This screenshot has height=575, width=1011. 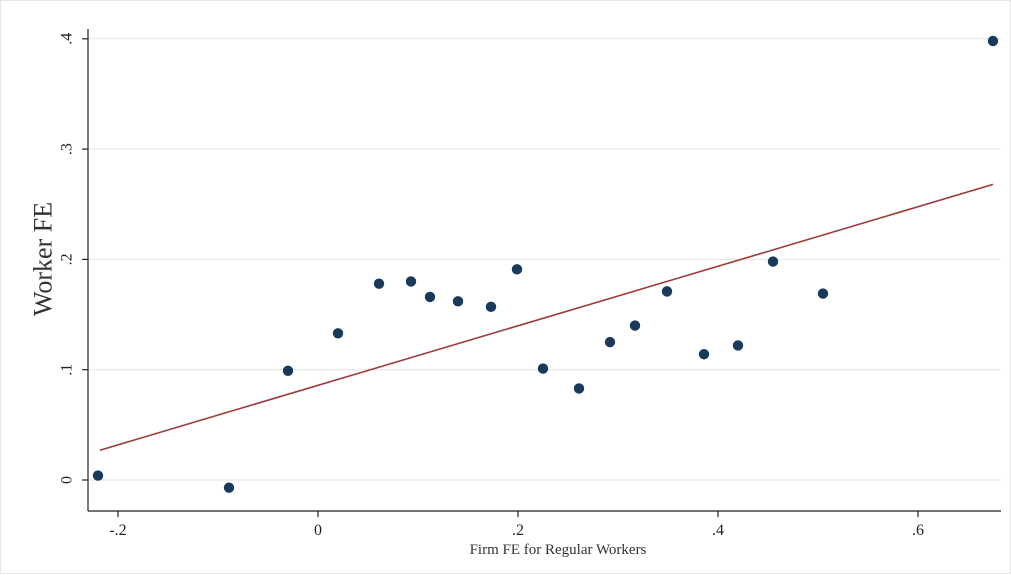 I want to click on x-tick-label: .2, so click(x=518, y=530).